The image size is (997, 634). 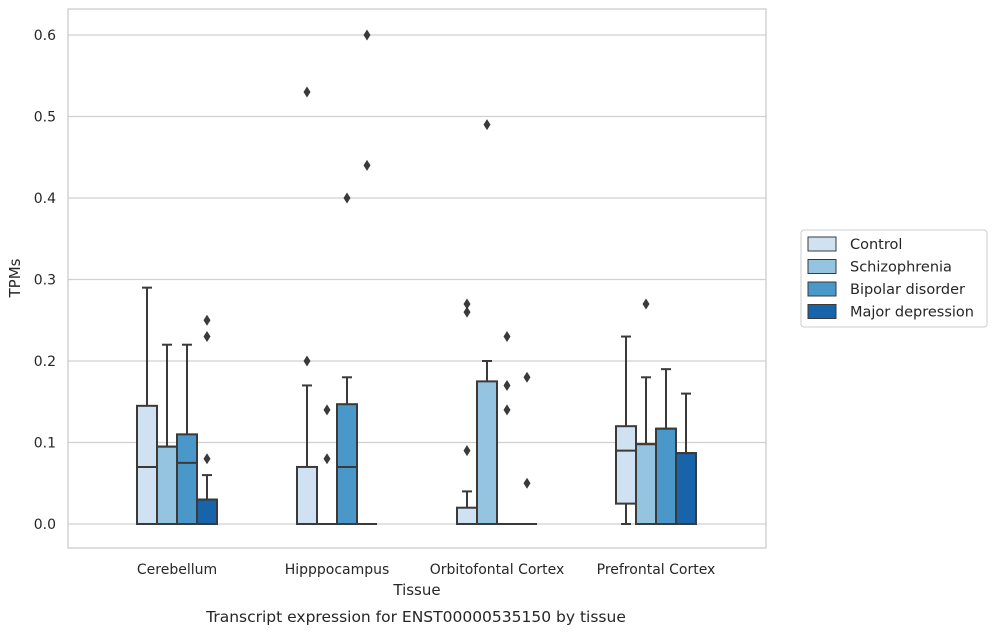 What do you see at coordinates (656, 570) in the screenshot?
I see `x-tick-label: Prefrontal Cortex` at bounding box center [656, 570].